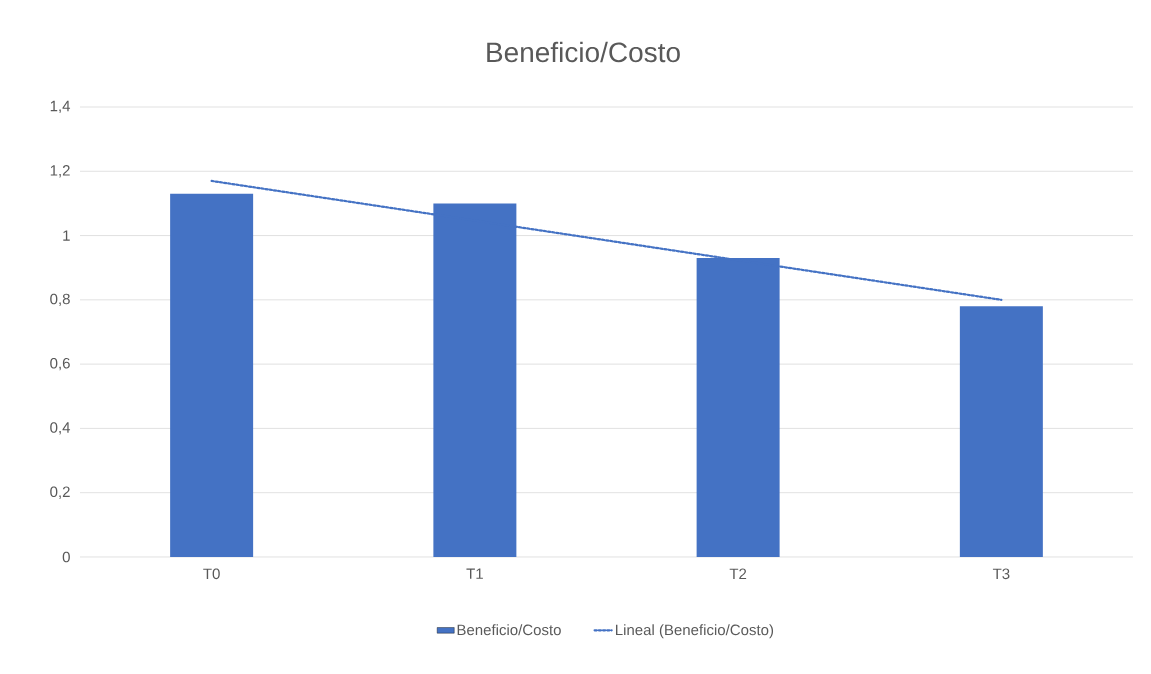  I want to click on y-tick-label: 1, so click(66, 235).